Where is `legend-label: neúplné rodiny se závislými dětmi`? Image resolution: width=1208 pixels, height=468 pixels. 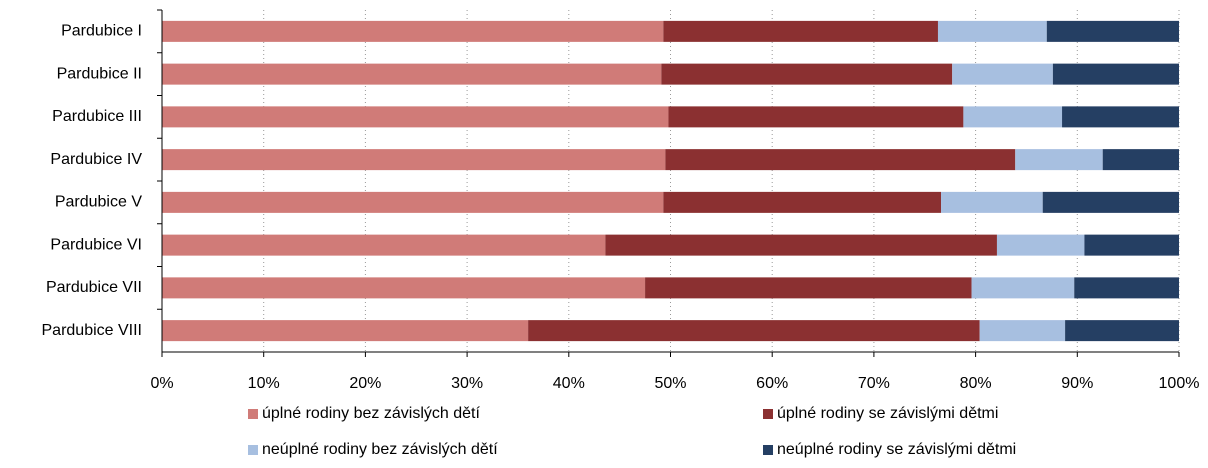 legend-label: neúplné rodiny se závislými dětmi is located at coordinates (896, 449).